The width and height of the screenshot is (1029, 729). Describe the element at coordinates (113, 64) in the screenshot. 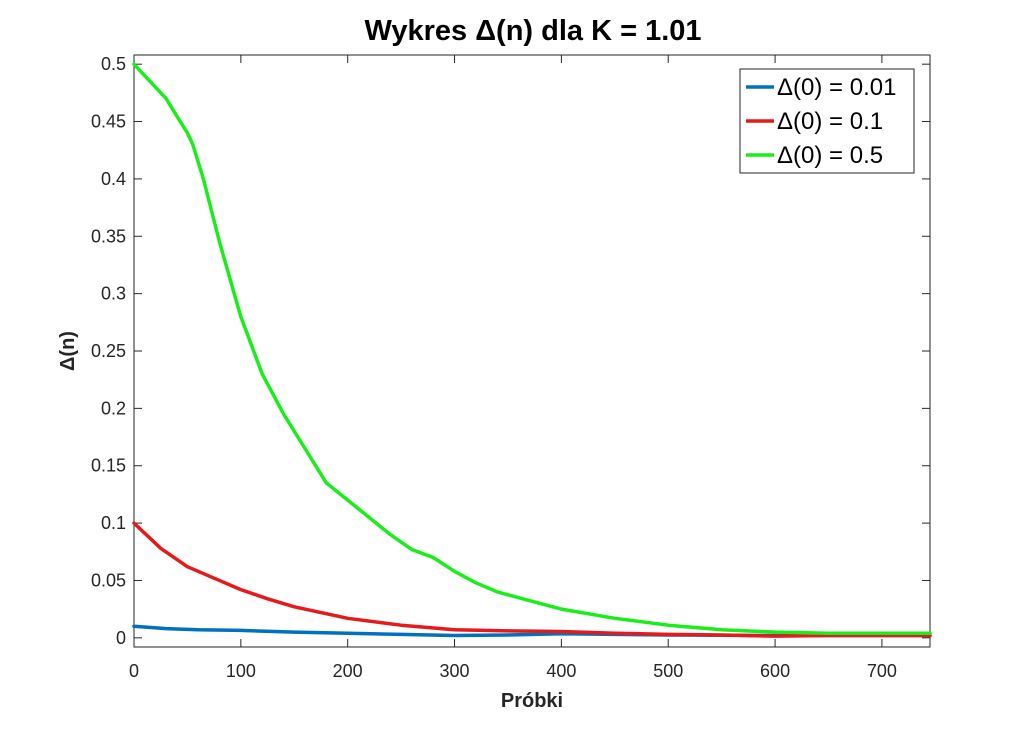

I see `y-tick-label: 0.5` at that location.